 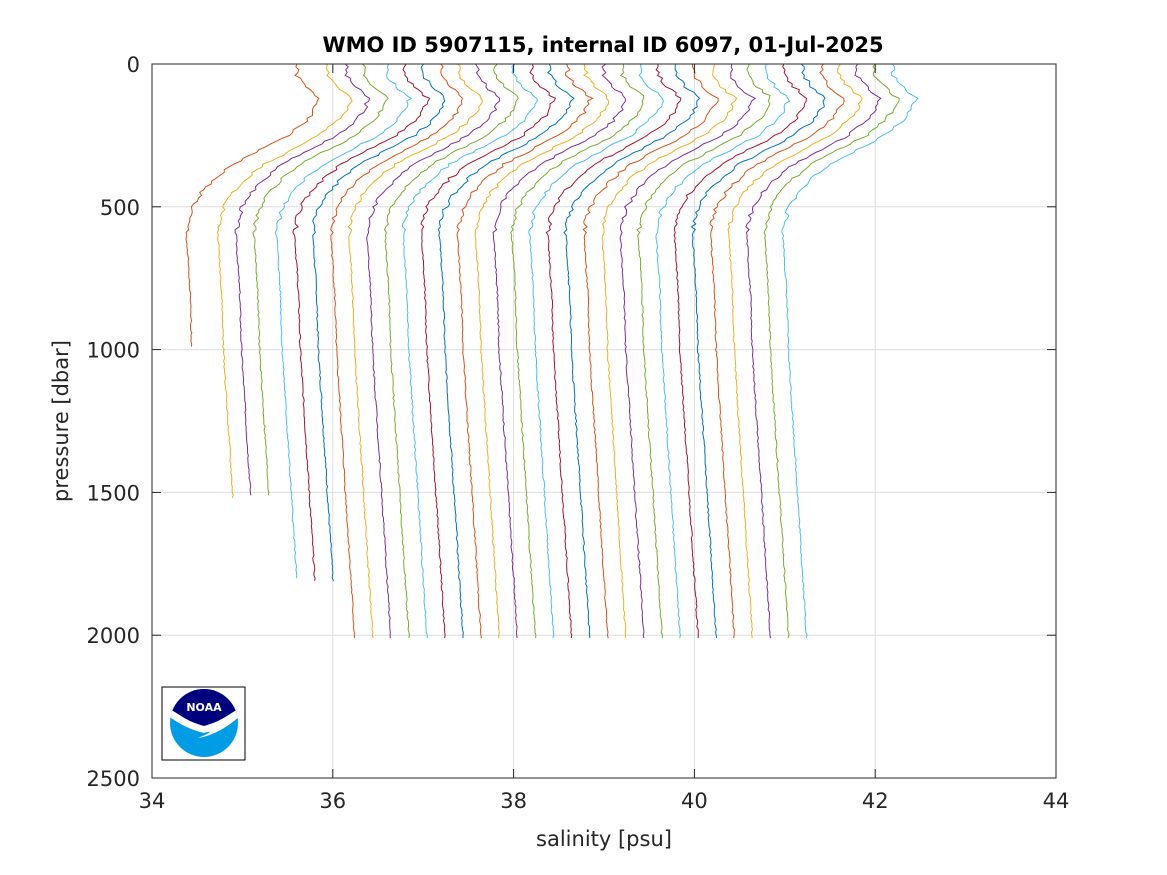 I want to click on x-tick-label: 40, so click(x=694, y=801).